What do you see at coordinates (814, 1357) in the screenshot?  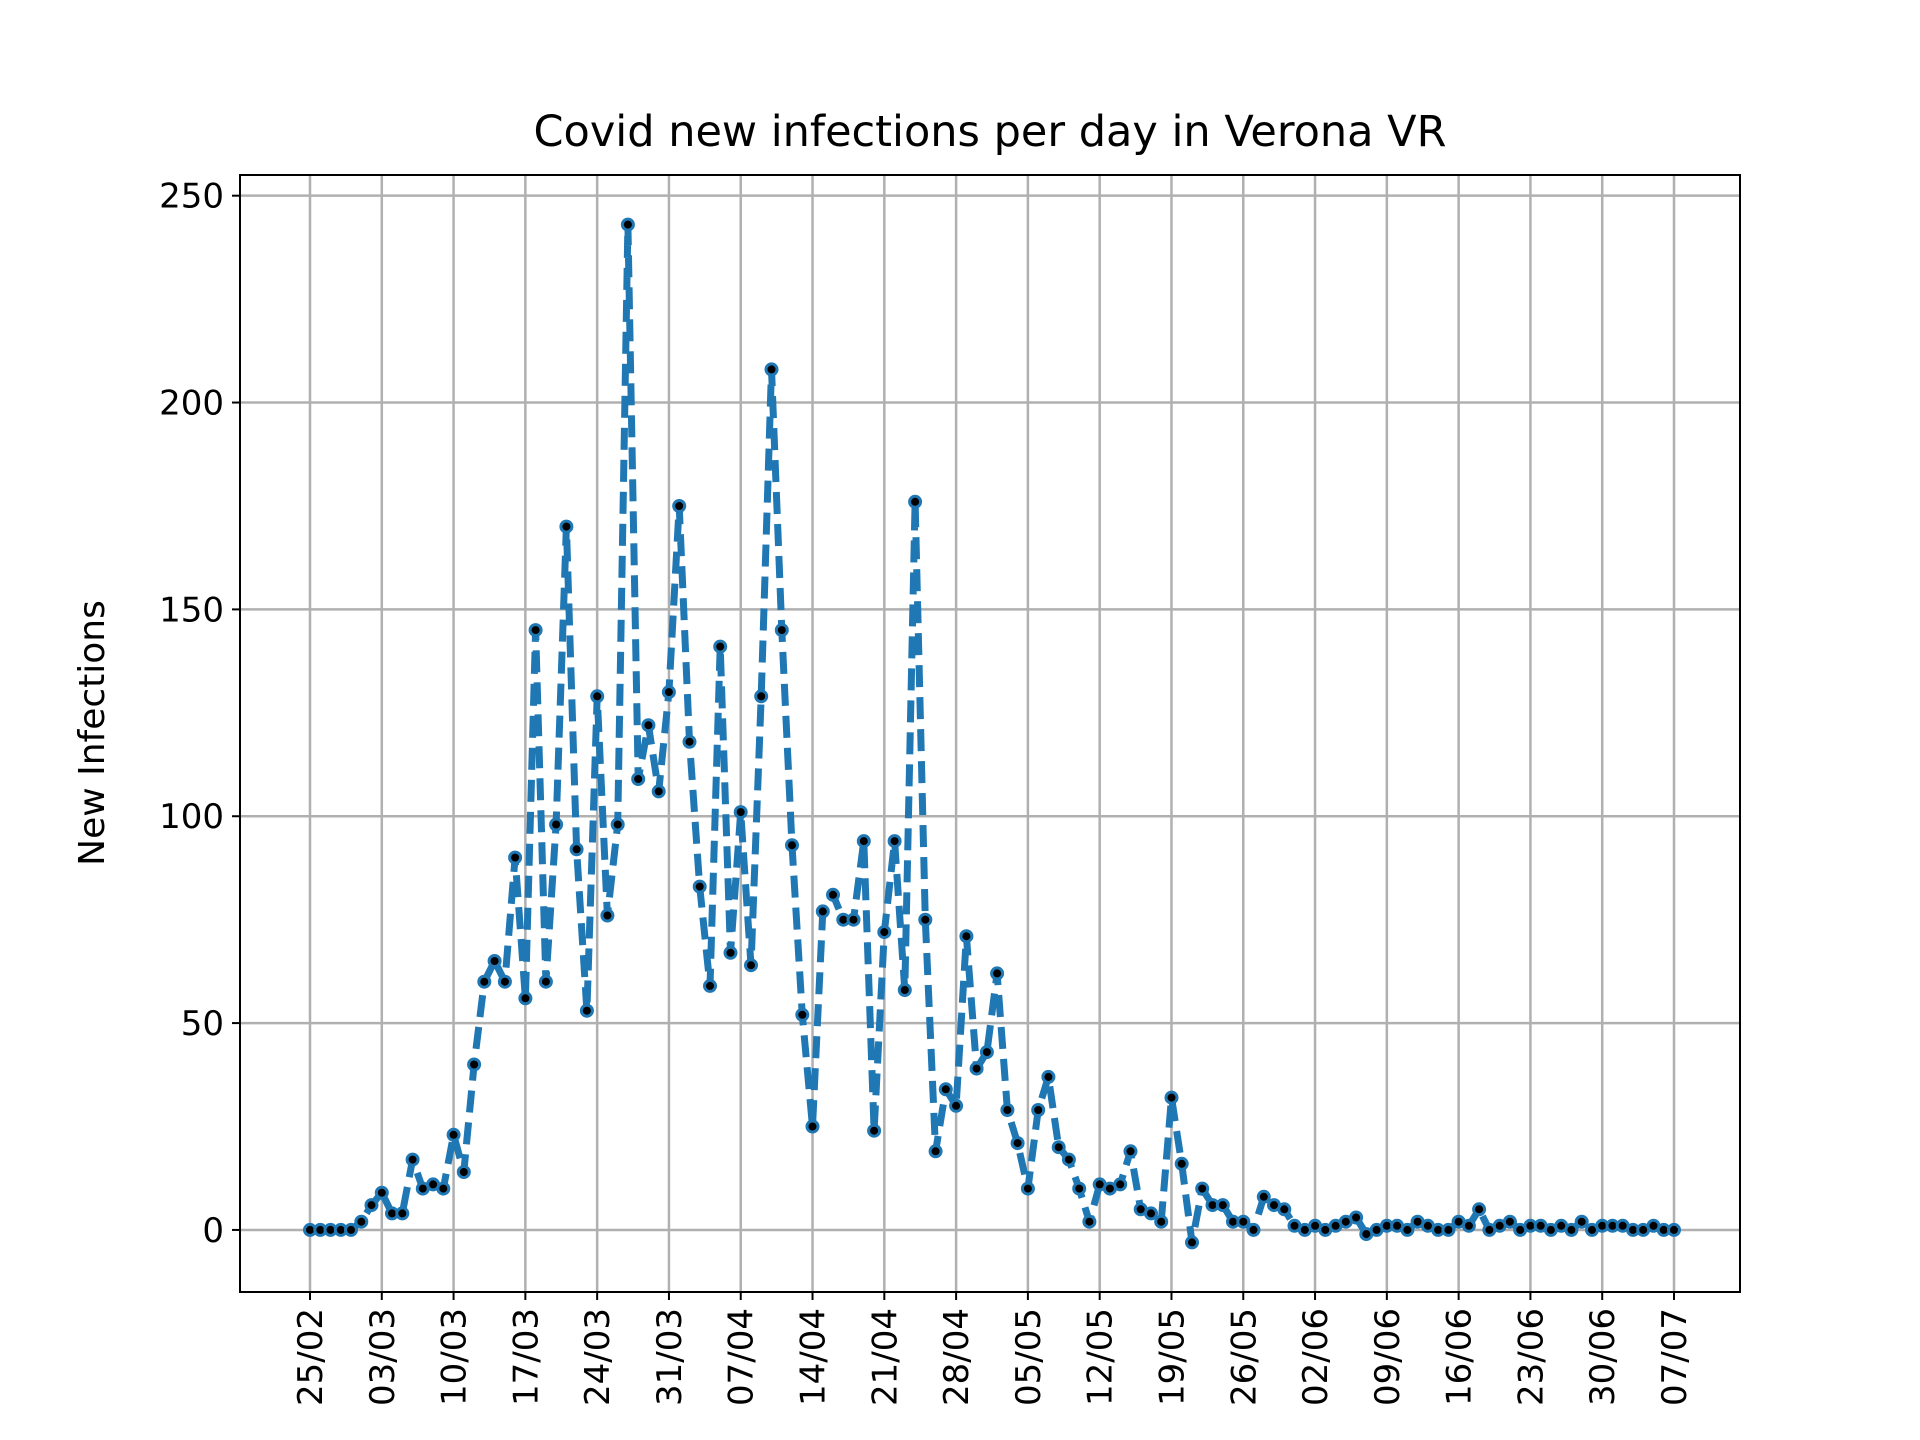 I see `x-tick-label: 14/04` at bounding box center [814, 1357].